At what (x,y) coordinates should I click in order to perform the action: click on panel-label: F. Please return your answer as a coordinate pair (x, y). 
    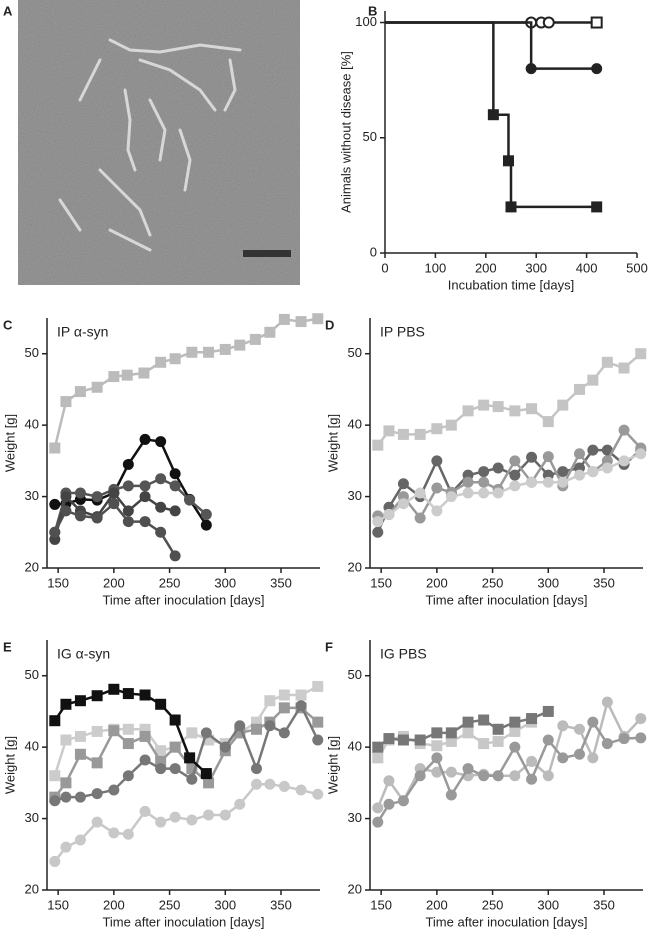
    Looking at the image, I should click on (329, 646).